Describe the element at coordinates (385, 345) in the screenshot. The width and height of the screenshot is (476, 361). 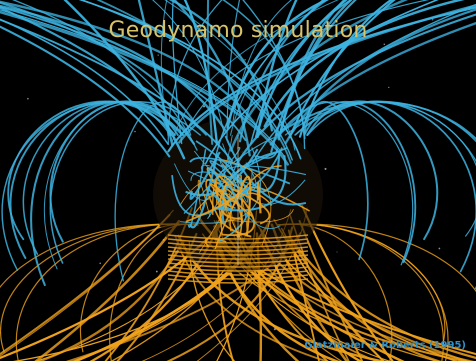
I see `image-credit: Glatzmaier & Roberts (1995)` at that location.